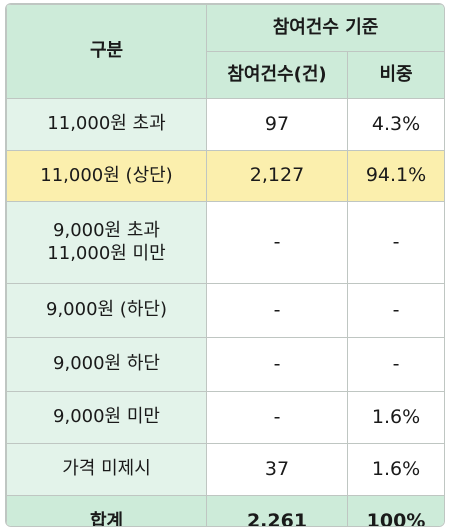 The image size is (452, 531). What do you see at coordinates (106, 124) in the screenshot?
I see `row-label: 11,000원 초과` at bounding box center [106, 124].